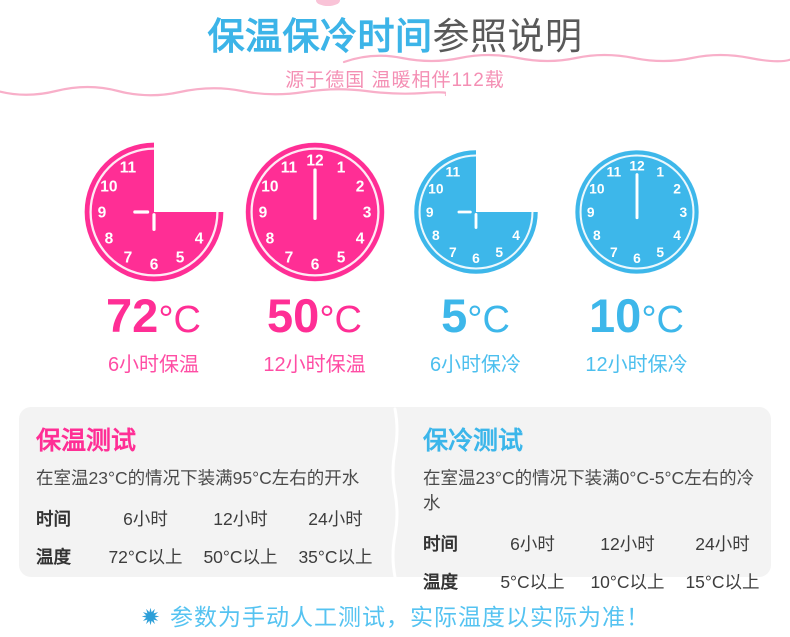 Image resolution: width=790 pixels, height=637 pixels. I want to click on table-cell: 50°C以上, so click(240, 557).